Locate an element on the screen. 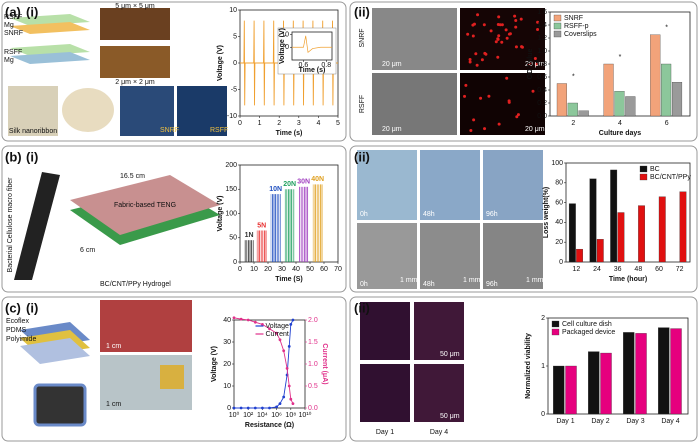 The width and height of the screenshot is (700, 448). series-label: 30N is located at coordinates (303, 182).